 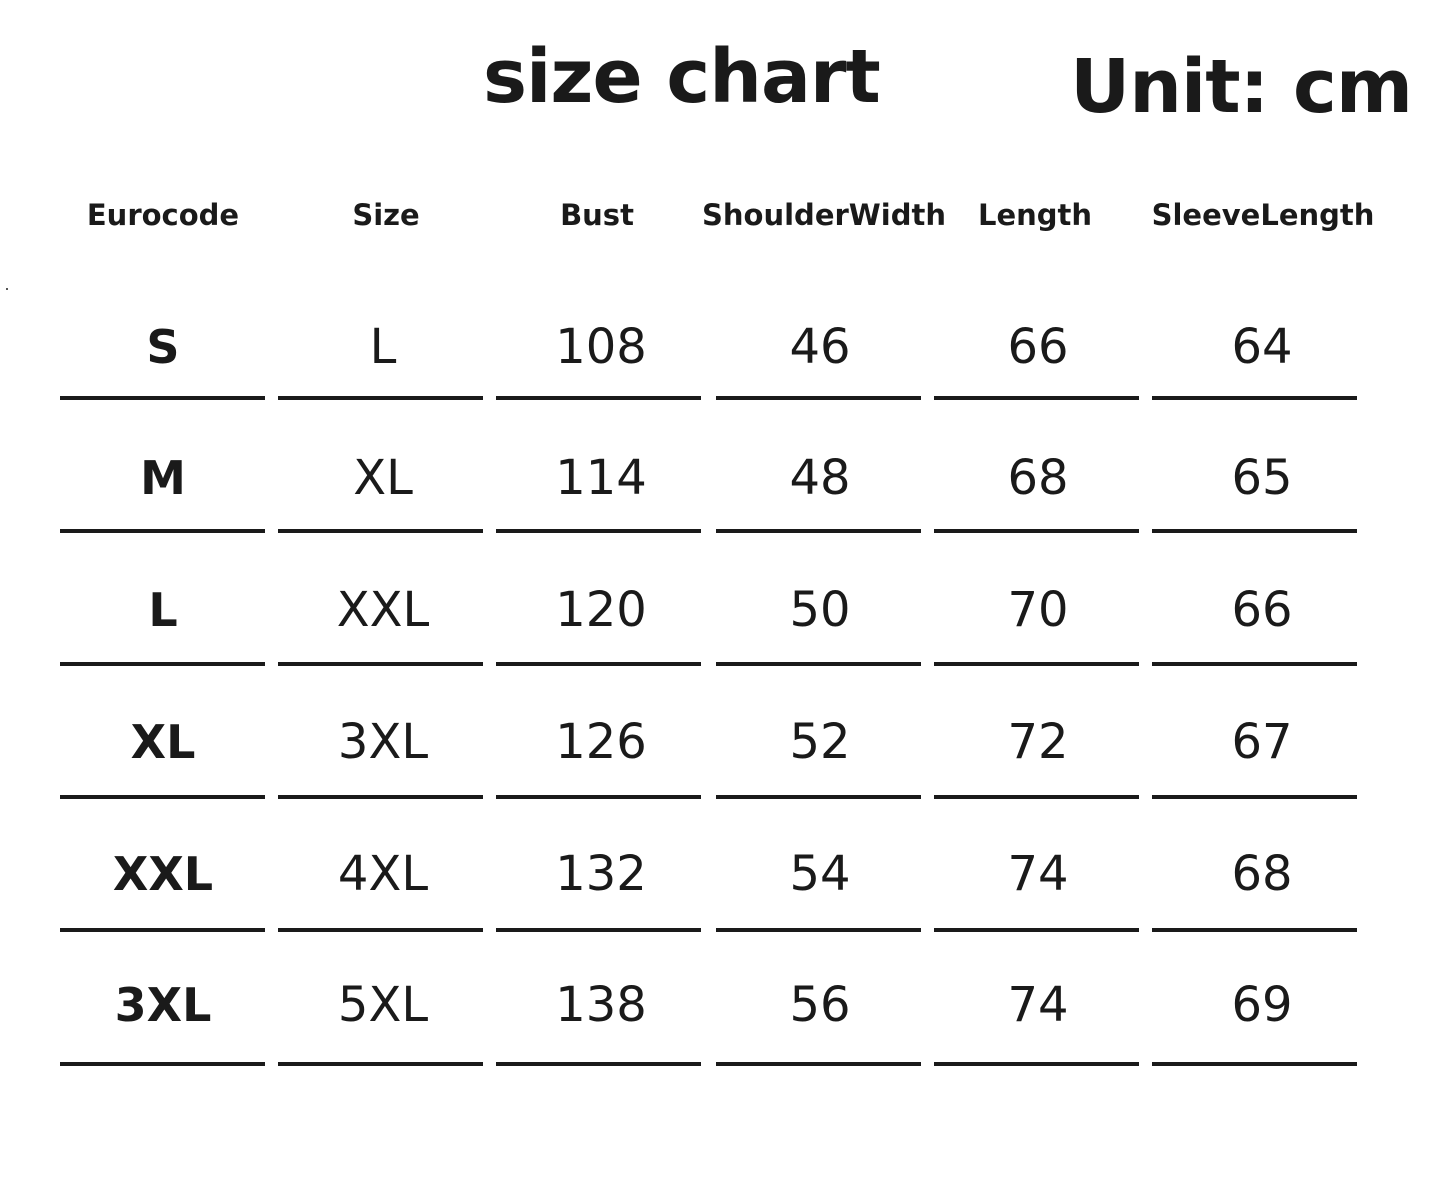 I want to click on table-cell: 48, so click(x=820, y=478).